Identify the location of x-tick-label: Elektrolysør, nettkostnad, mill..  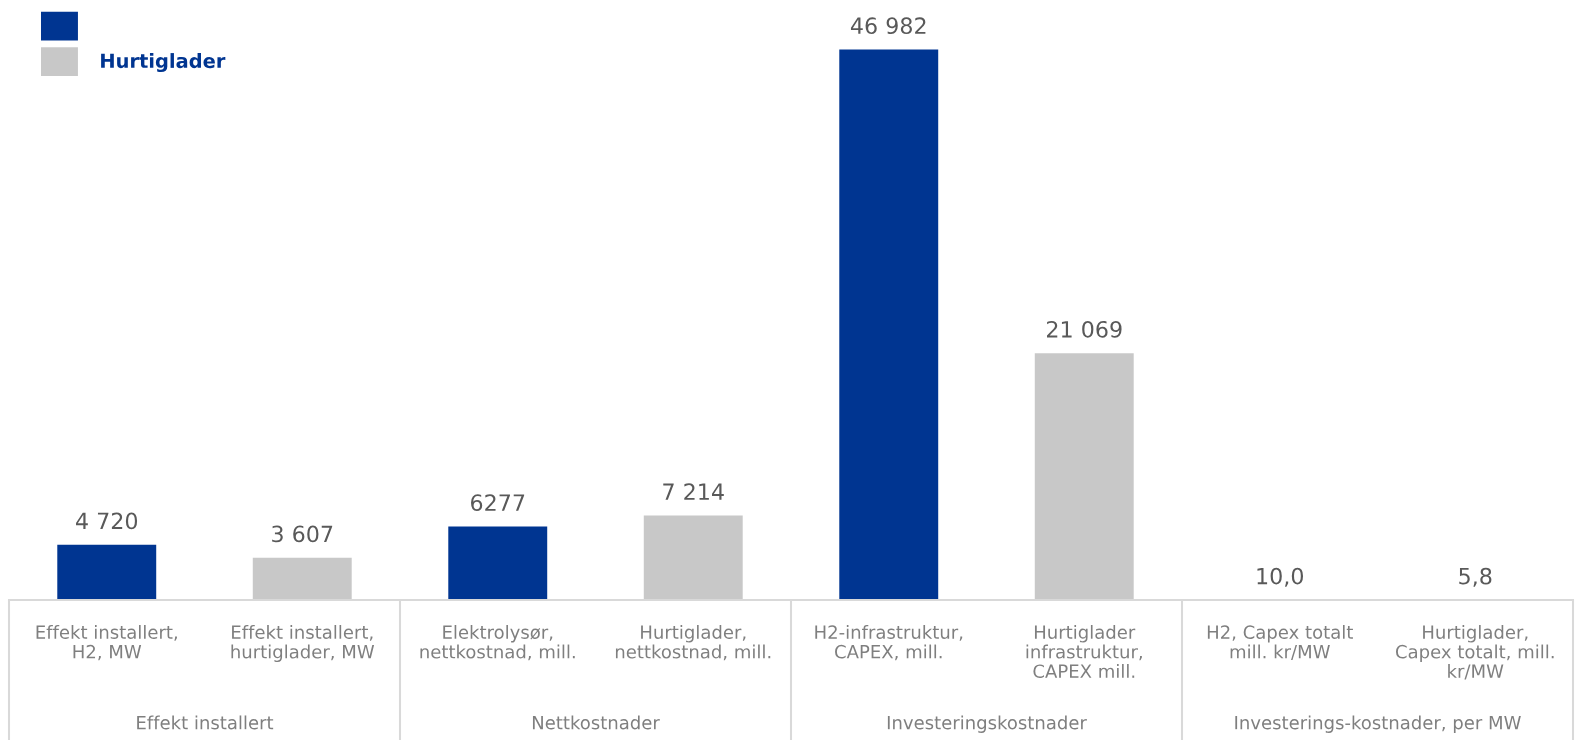
(497, 643).